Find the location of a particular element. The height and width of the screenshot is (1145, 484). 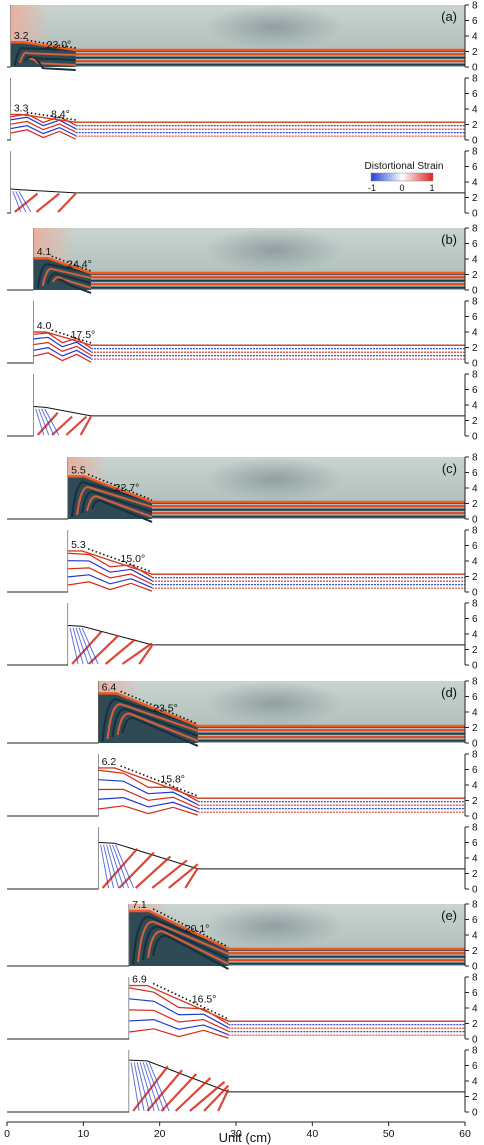

wedge-height-label: 6.9 is located at coordinates (139, 980).